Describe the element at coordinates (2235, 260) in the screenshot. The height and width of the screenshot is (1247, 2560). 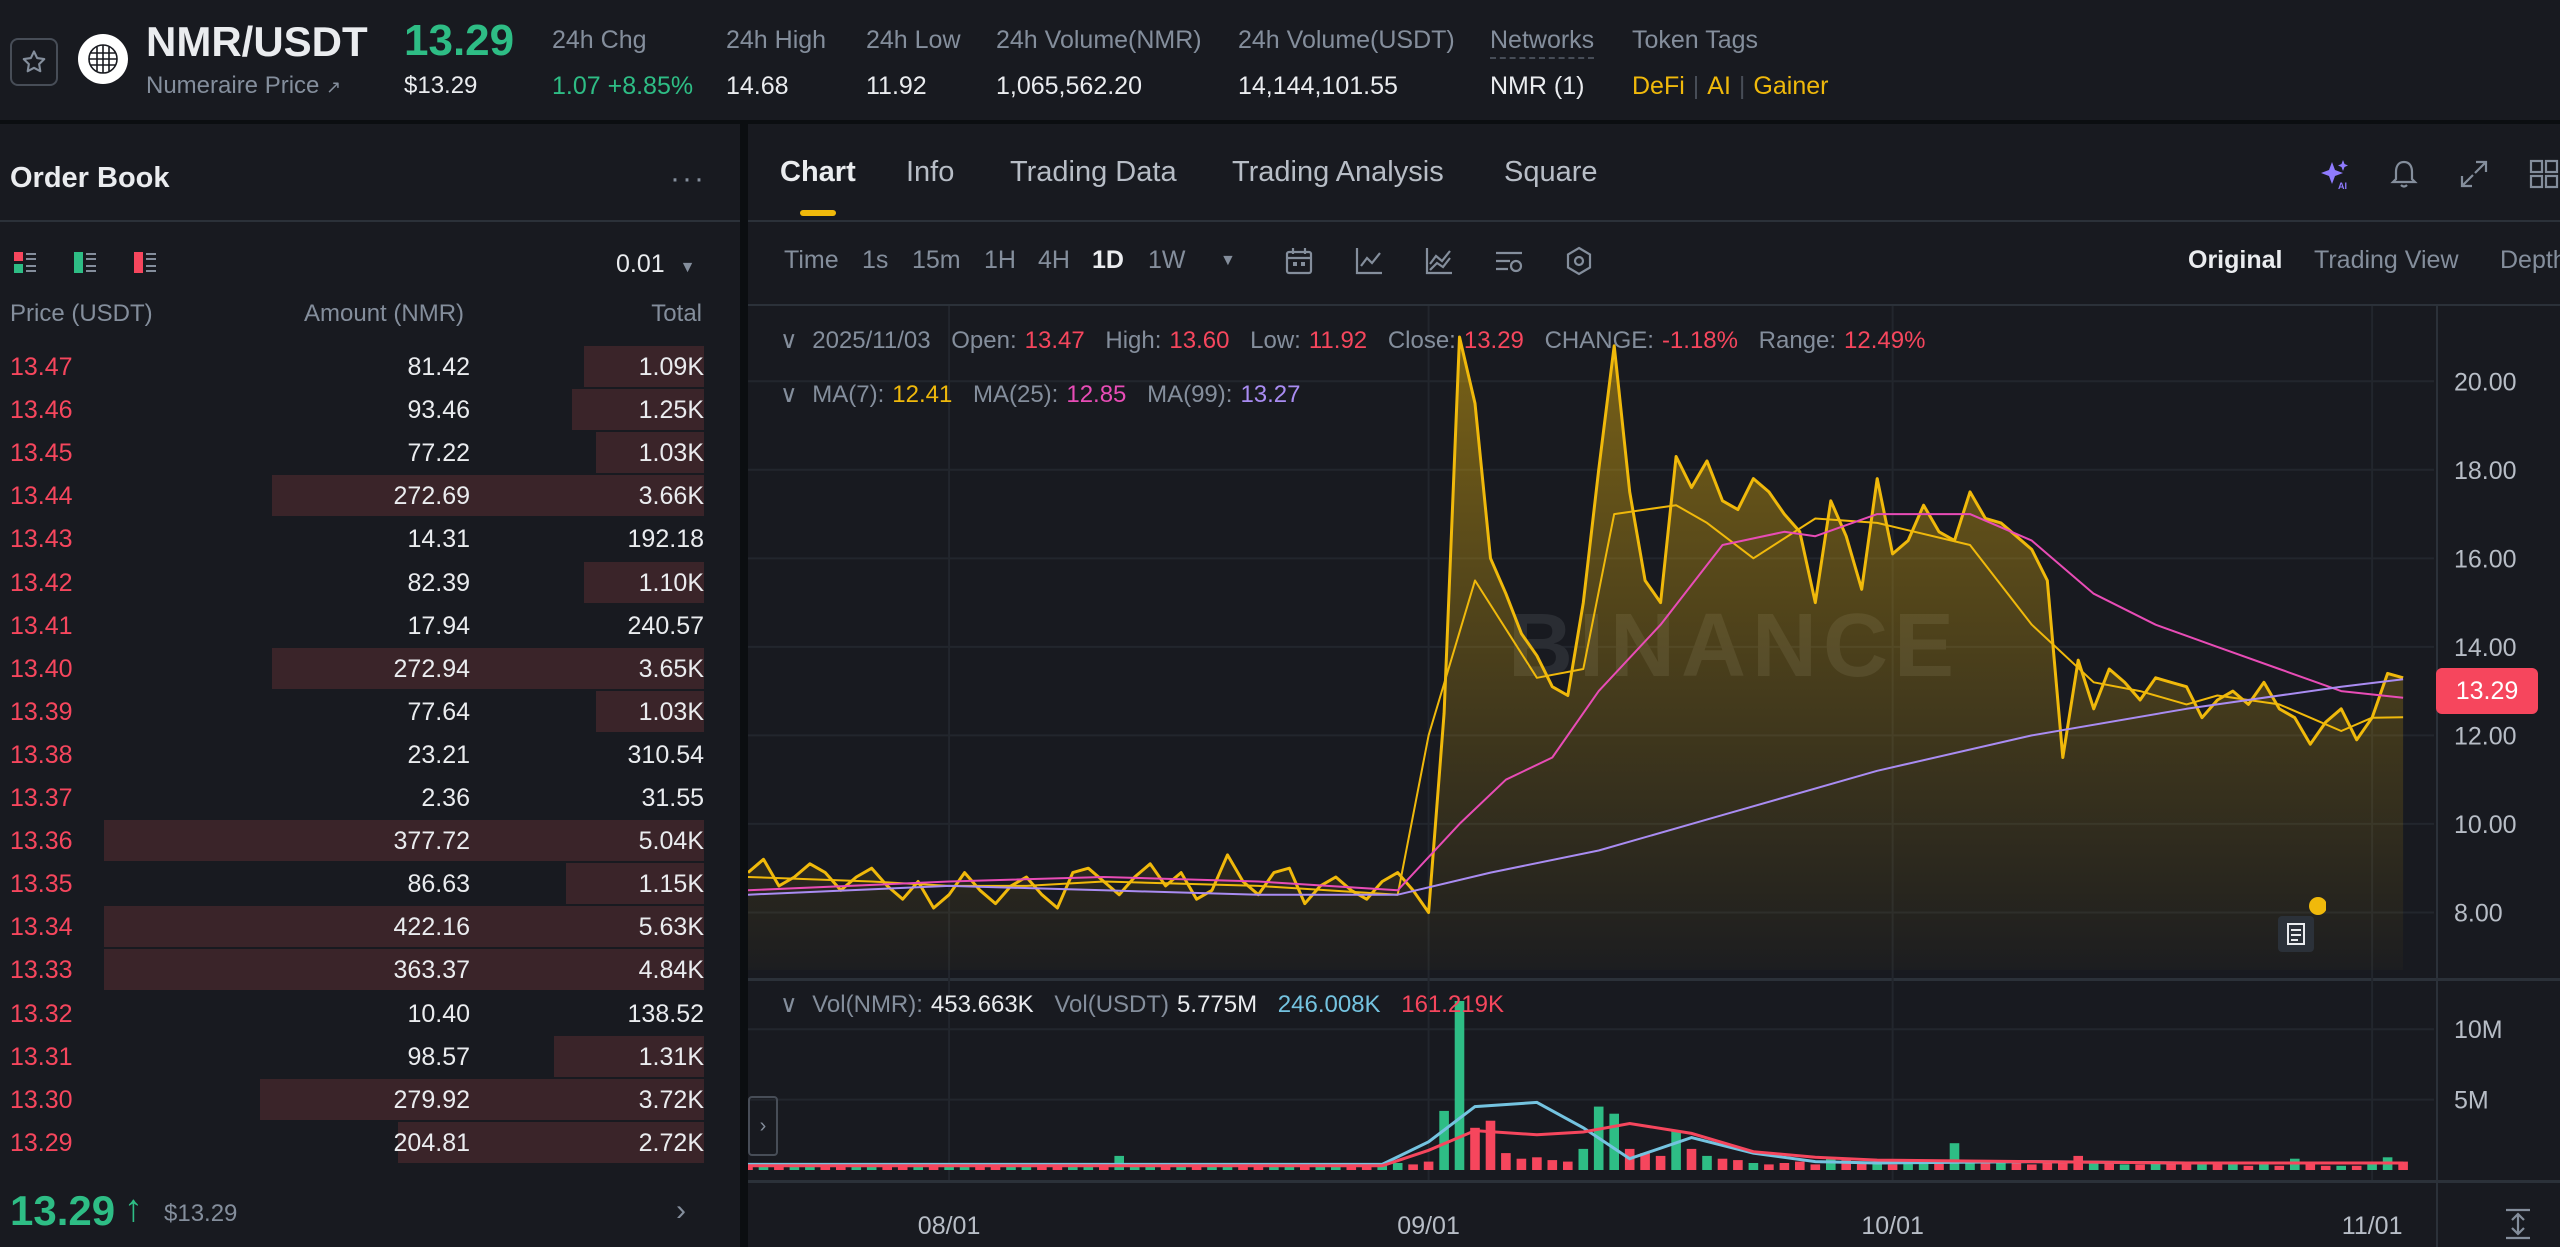
I see `view-original: Original` at that location.